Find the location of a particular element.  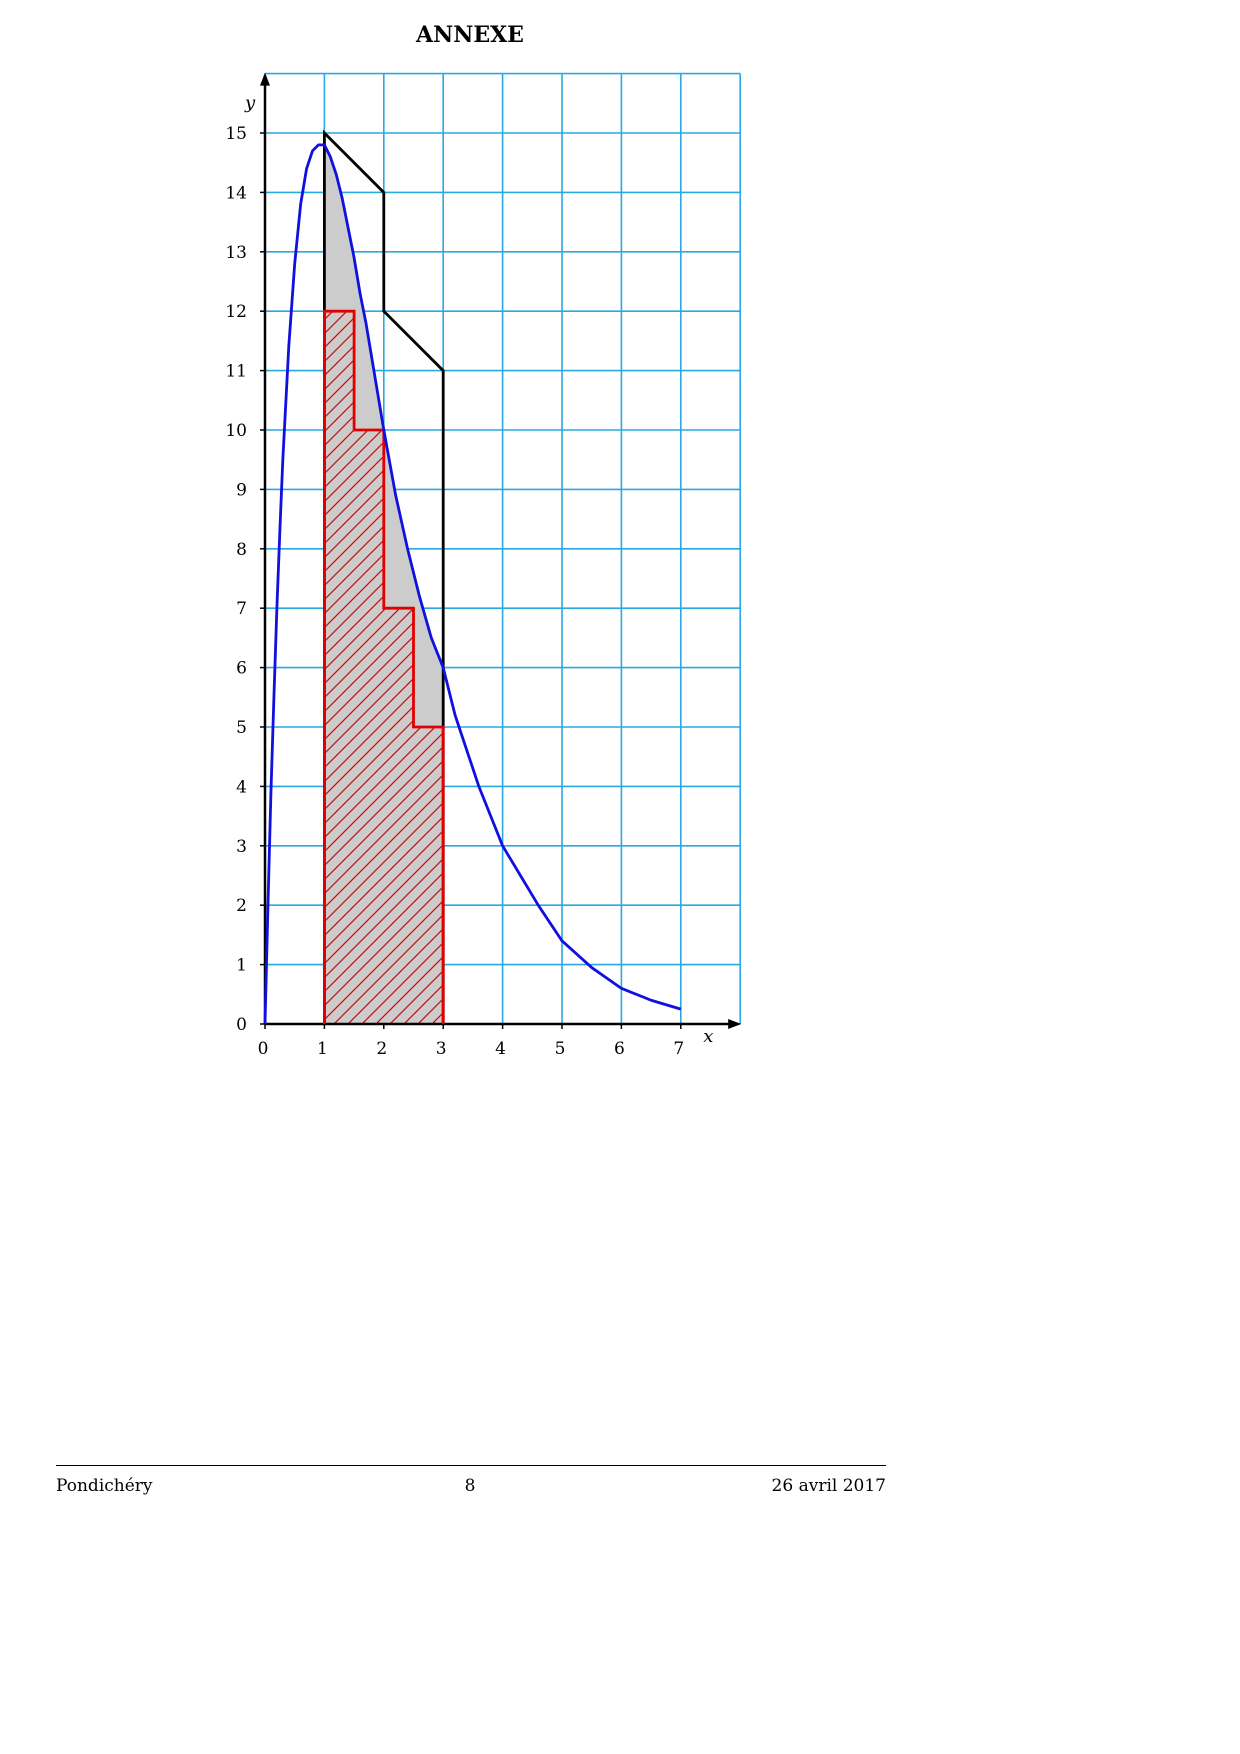

y-tick-label-15: 15 is located at coordinates (236, 134).